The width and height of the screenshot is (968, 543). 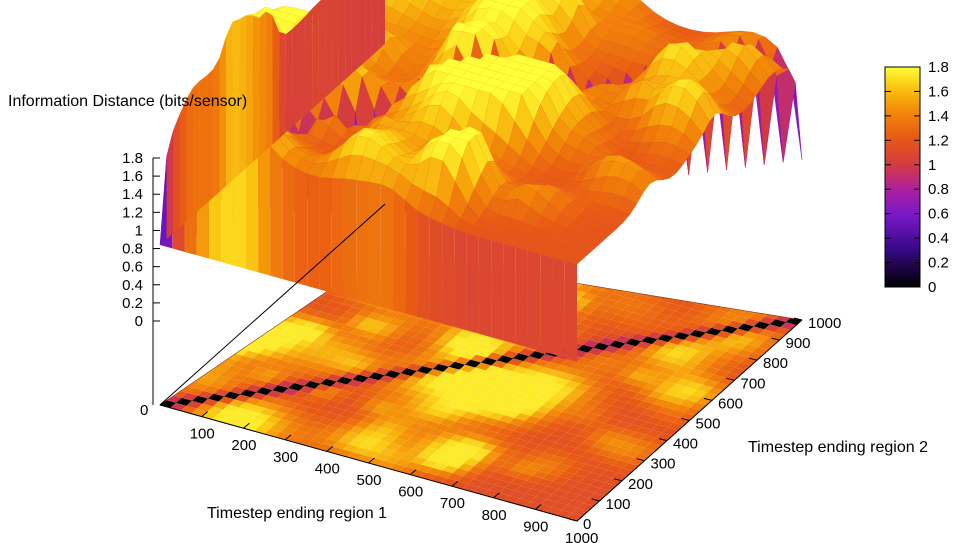 What do you see at coordinates (297, 513) in the screenshot?
I see `x-axis-label: Timestep ending region 1` at bounding box center [297, 513].